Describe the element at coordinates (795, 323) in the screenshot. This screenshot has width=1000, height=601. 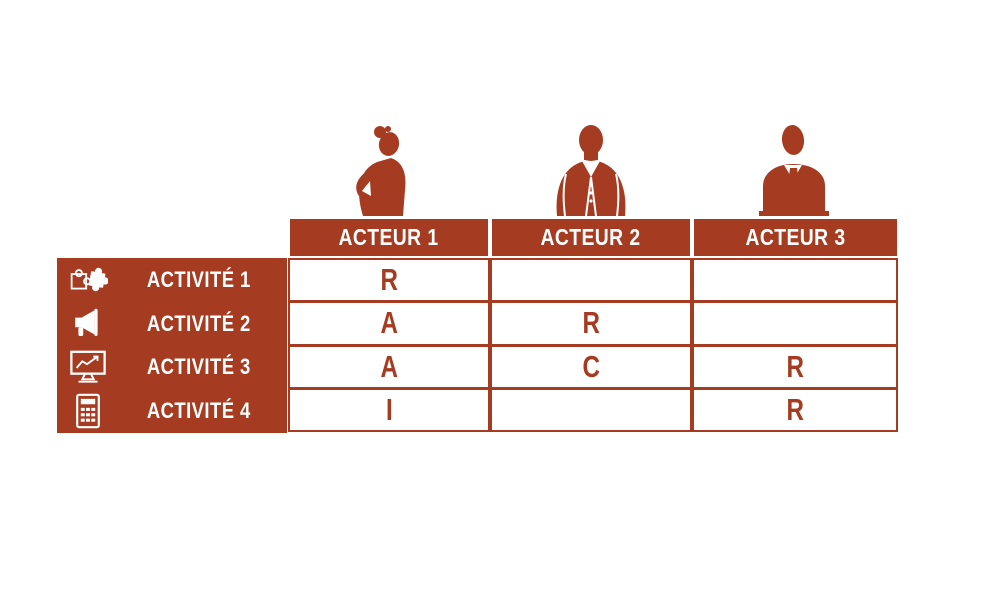
I see `cell-activity2-actor3` at that location.